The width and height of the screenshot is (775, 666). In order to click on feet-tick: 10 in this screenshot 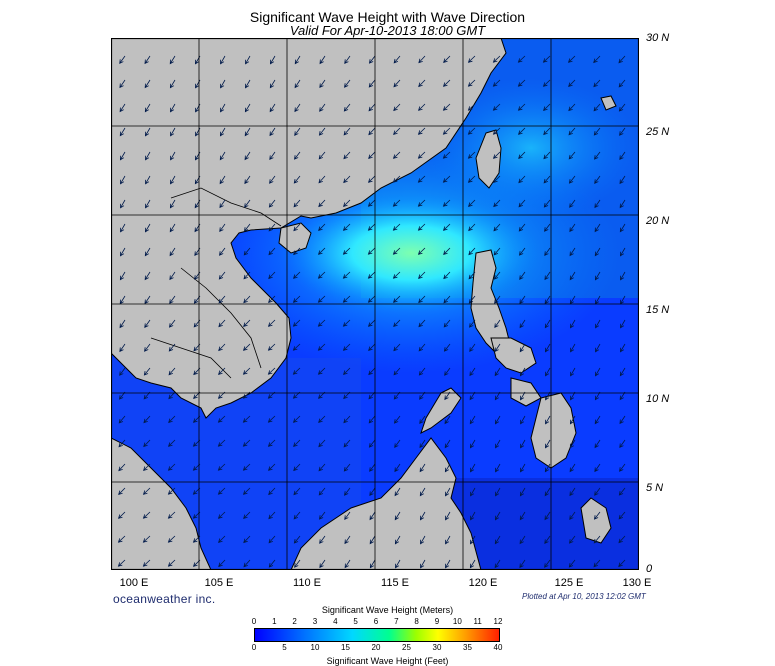, I will do `click(315, 647)`.